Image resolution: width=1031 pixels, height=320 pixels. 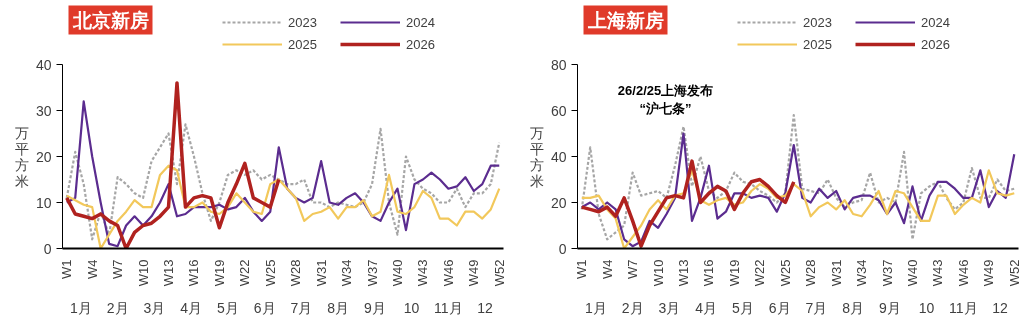 I want to click on annotation: 26/2/25上海发布 “沪七条”, so click(x=665, y=99).